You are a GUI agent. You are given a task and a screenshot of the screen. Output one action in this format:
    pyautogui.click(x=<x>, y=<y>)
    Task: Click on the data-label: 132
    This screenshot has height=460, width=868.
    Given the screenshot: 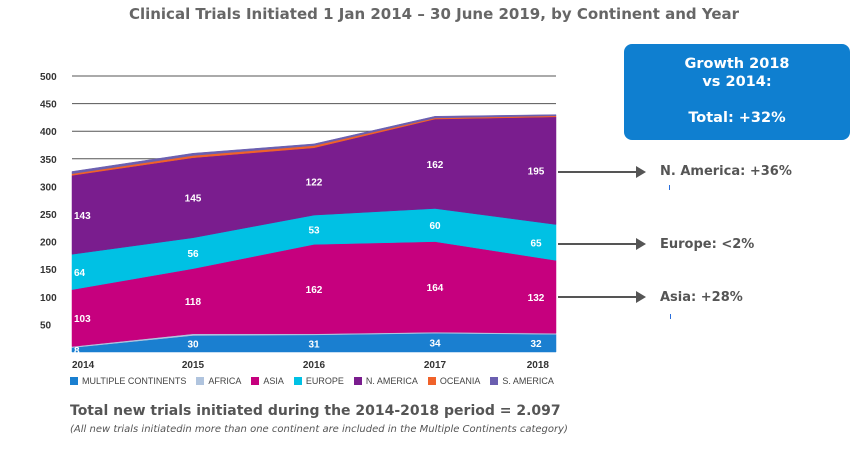 What is the action you would take?
    pyautogui.click(x=536, y=298)
    